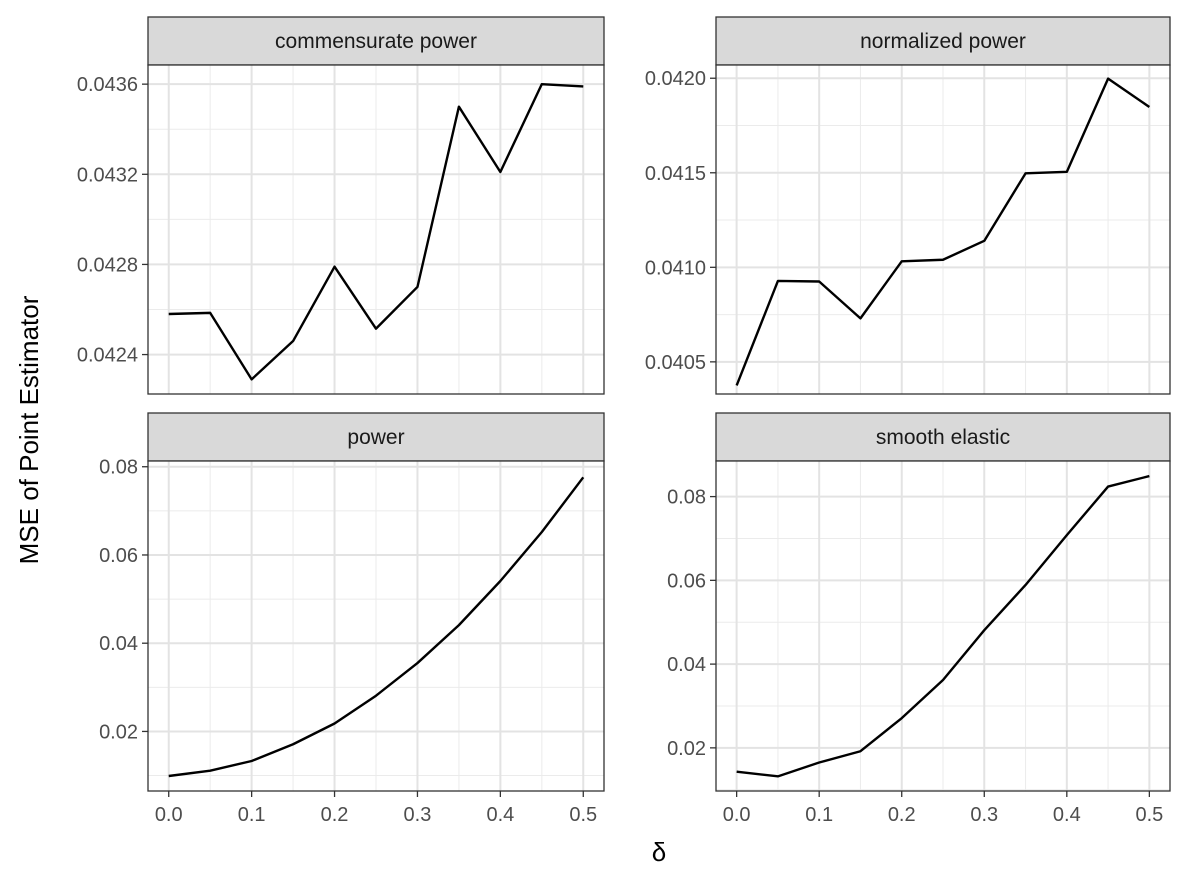  What do you see at coordinates (107, 85) in the screenshot?
I see `y-tick-label: 0.0436` at bounding box center [107, 85].